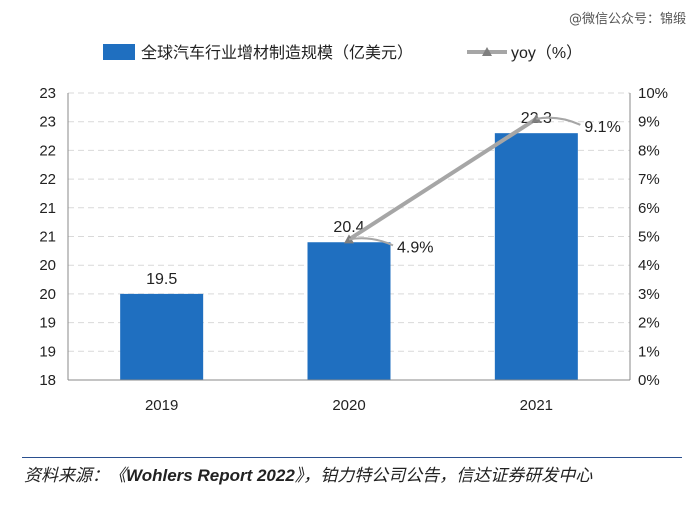 This screenshot has height=519, width=700. I want to click on line-series: 4.9% 9.1%, so click(482, 184).